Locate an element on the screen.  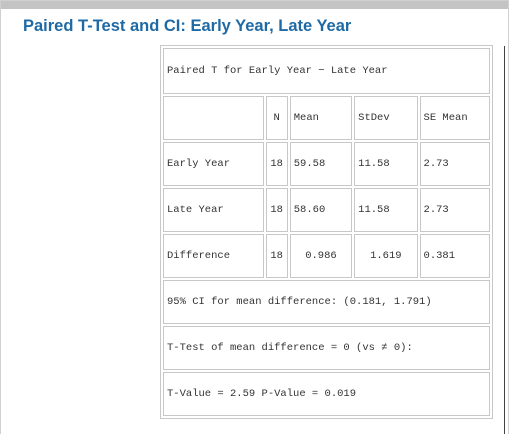
column-header-mean: Mean is located at coordinates (321, 118).